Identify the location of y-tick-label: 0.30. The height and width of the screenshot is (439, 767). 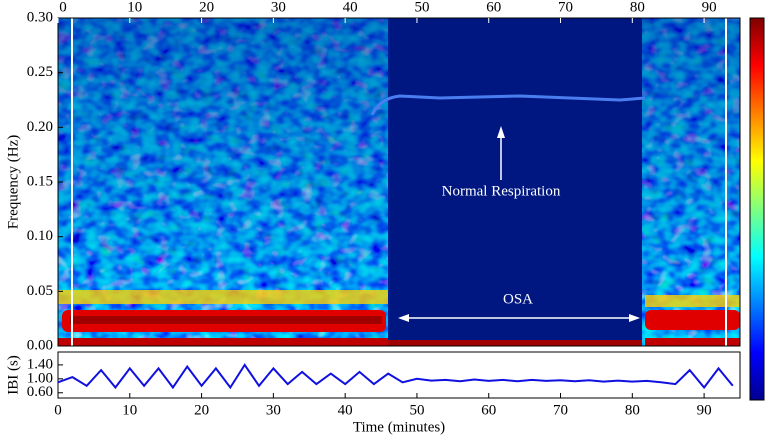
(40, 17).